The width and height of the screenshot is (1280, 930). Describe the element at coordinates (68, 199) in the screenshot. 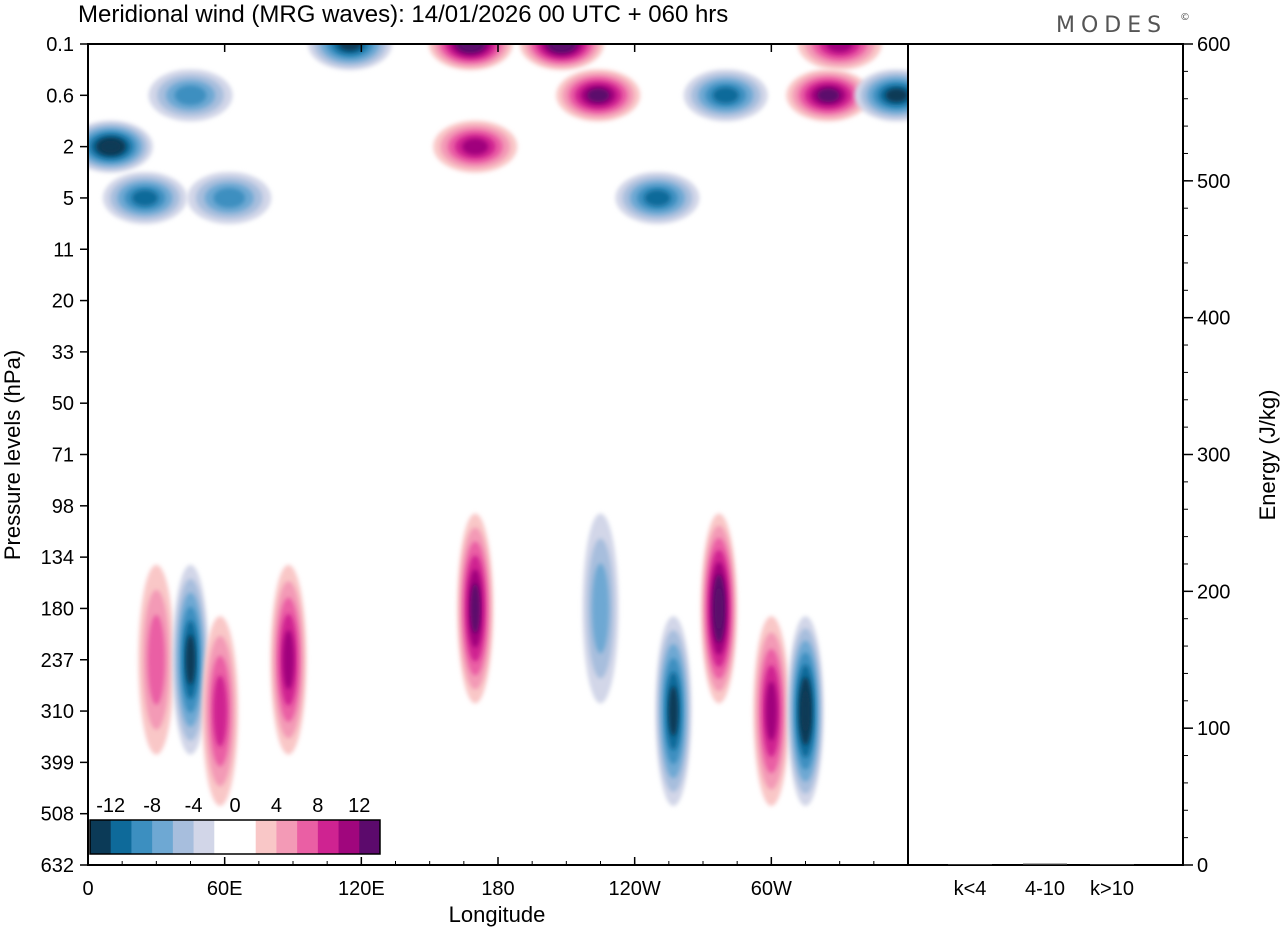

I see `y-tick-label: 5` at that location.